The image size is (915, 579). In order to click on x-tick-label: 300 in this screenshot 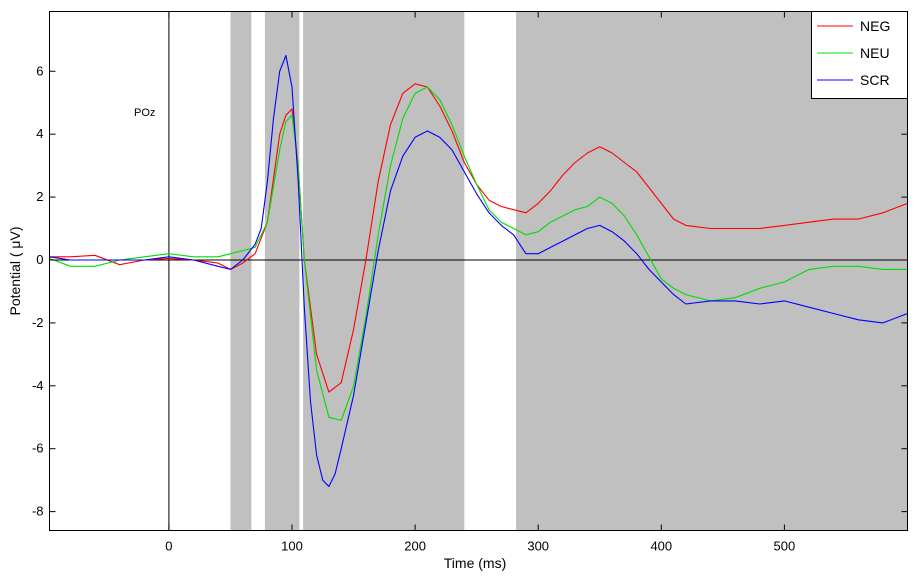, I will do `click(538, 546)`.